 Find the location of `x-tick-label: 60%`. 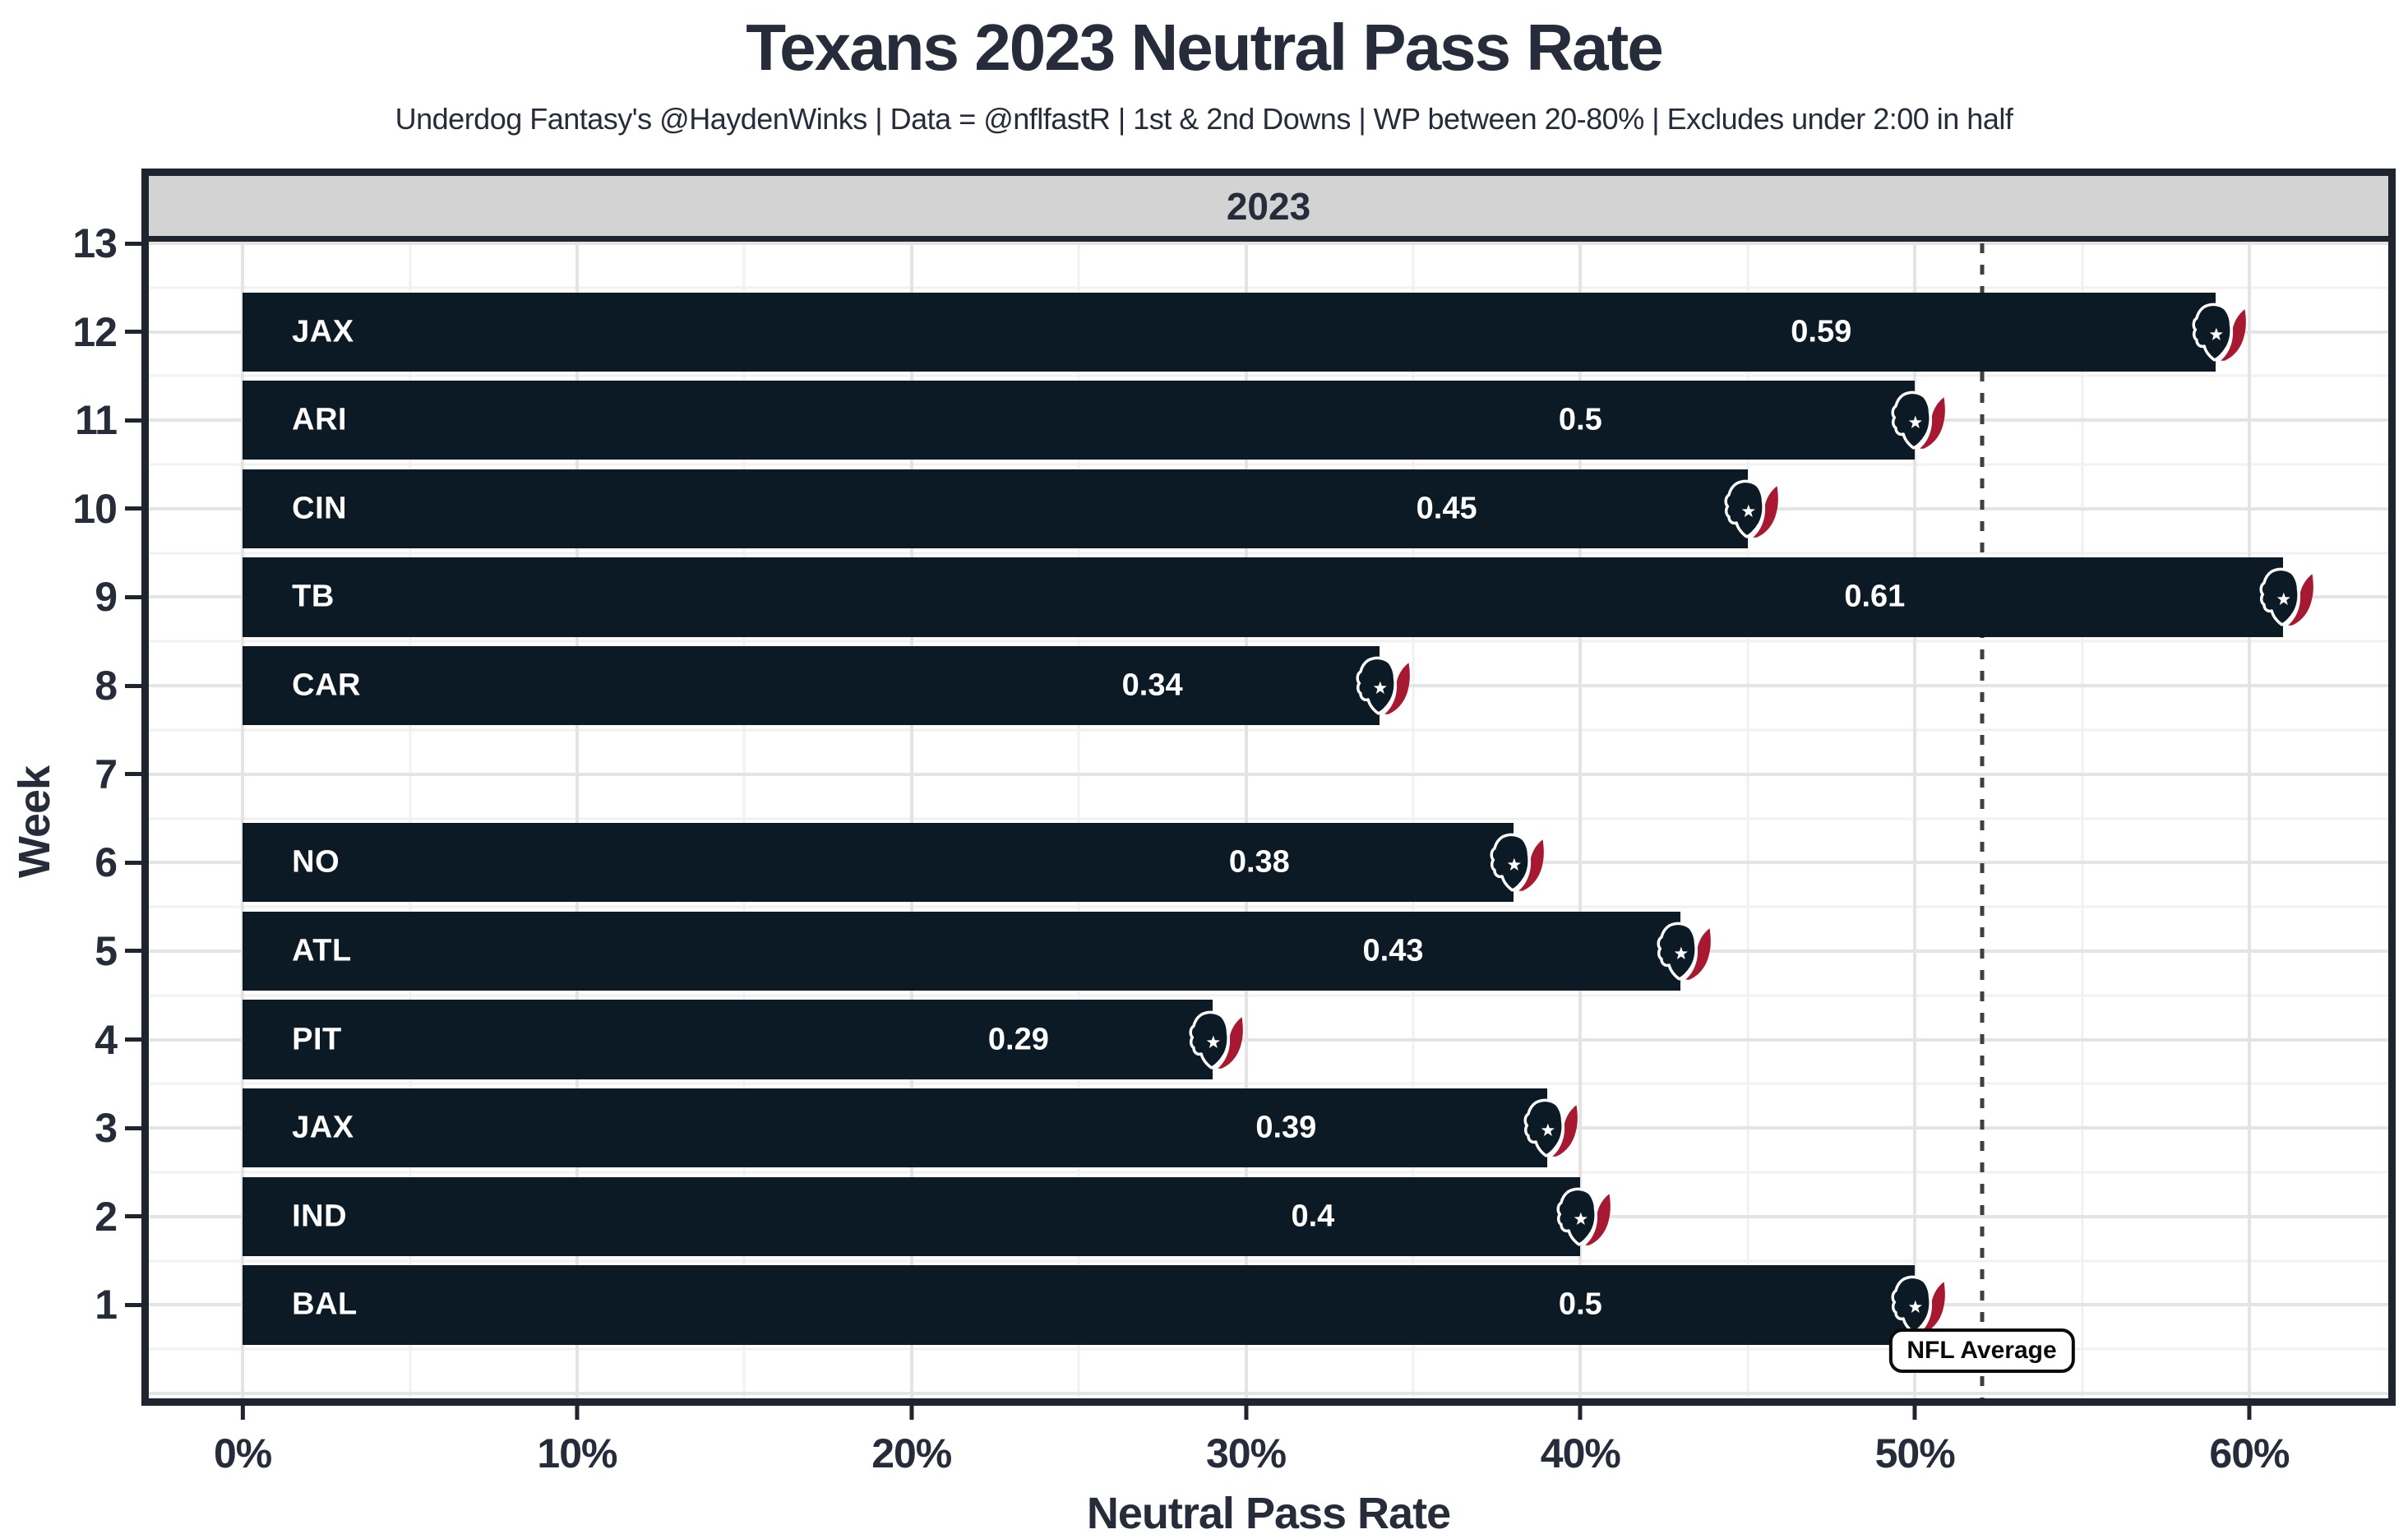

x-tick-label: 60% is located at coordinates (2249, 1453).